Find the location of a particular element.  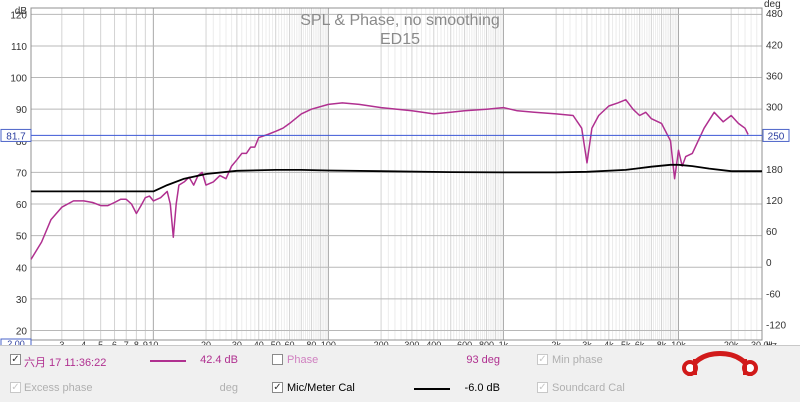

y-right-tick-label: 420 is located at coordinates (774, 45).